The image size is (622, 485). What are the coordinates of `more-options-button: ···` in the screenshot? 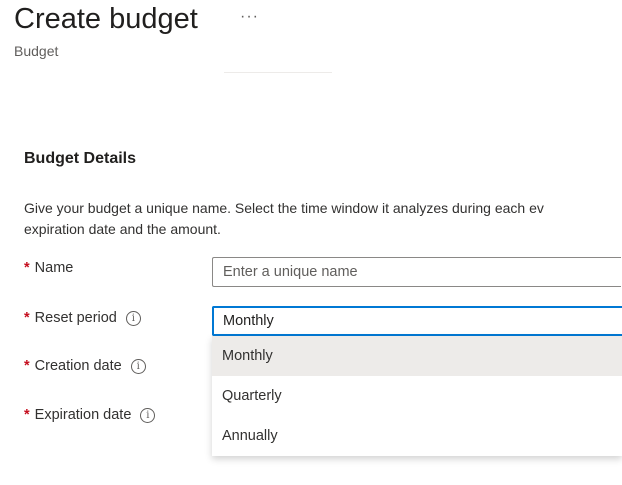 It's located at (249, 16).